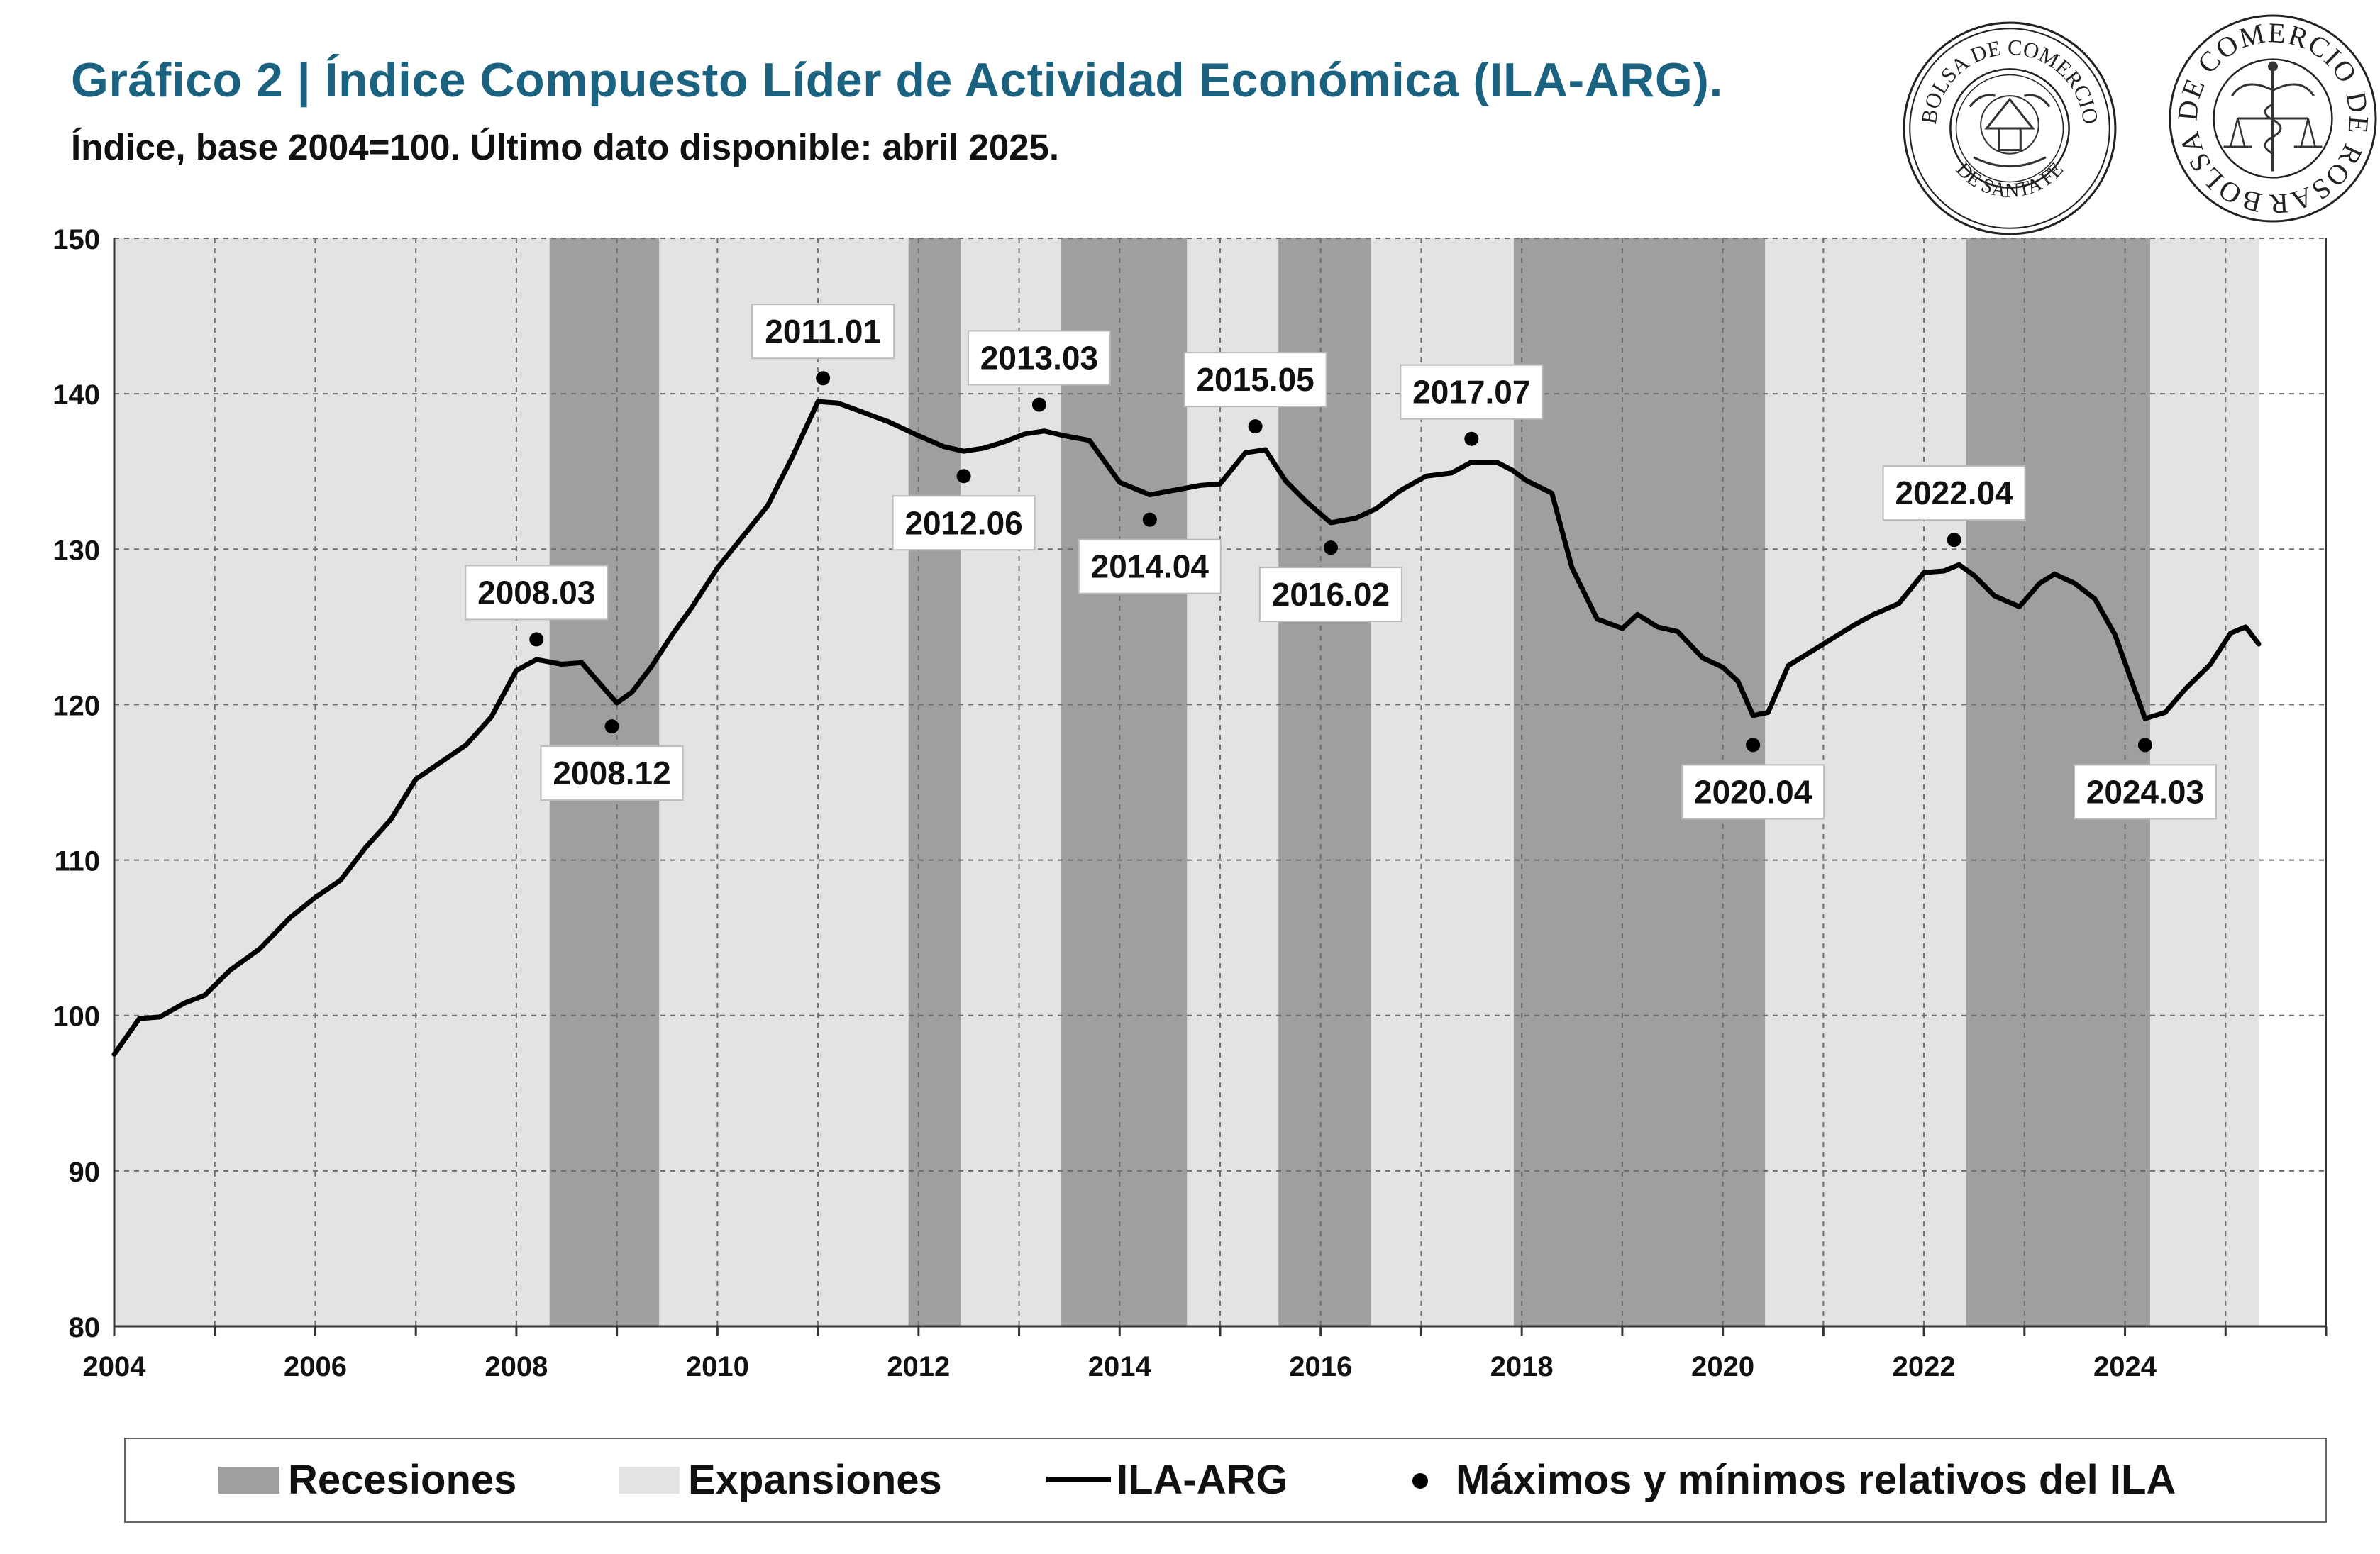  I want to click on turning-point-label-2017.07: 2017.07, so click(1472, 392).